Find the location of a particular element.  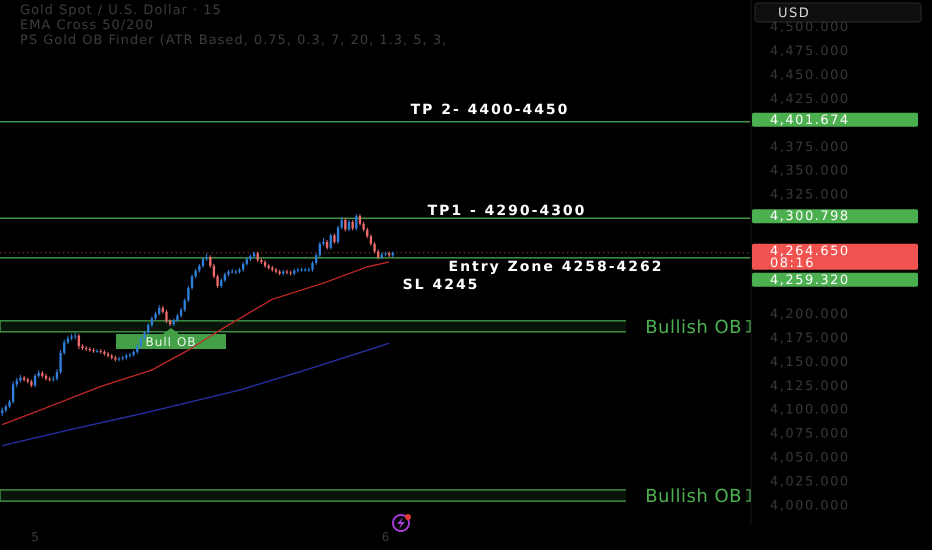

y-tick-label: 4,450.000 is located at coordinates (810, 76).